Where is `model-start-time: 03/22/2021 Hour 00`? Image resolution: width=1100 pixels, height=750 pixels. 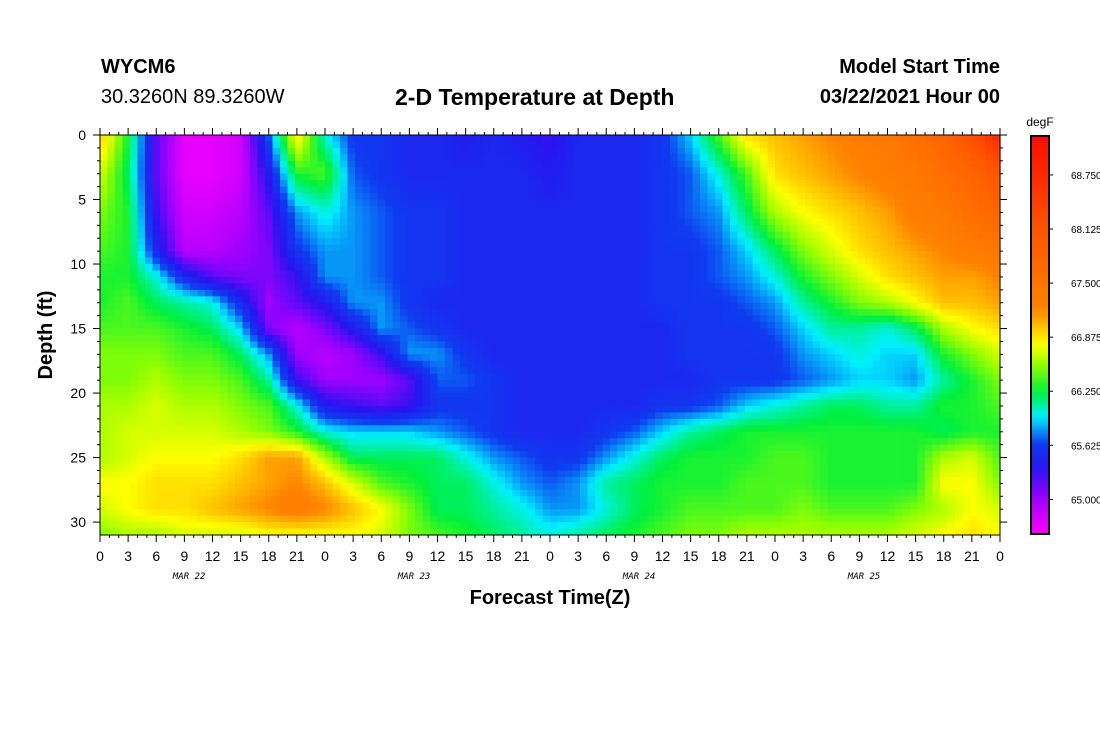
model-start-time: 03/22/2021 Hour 00 is located at coordinates (909, 97).